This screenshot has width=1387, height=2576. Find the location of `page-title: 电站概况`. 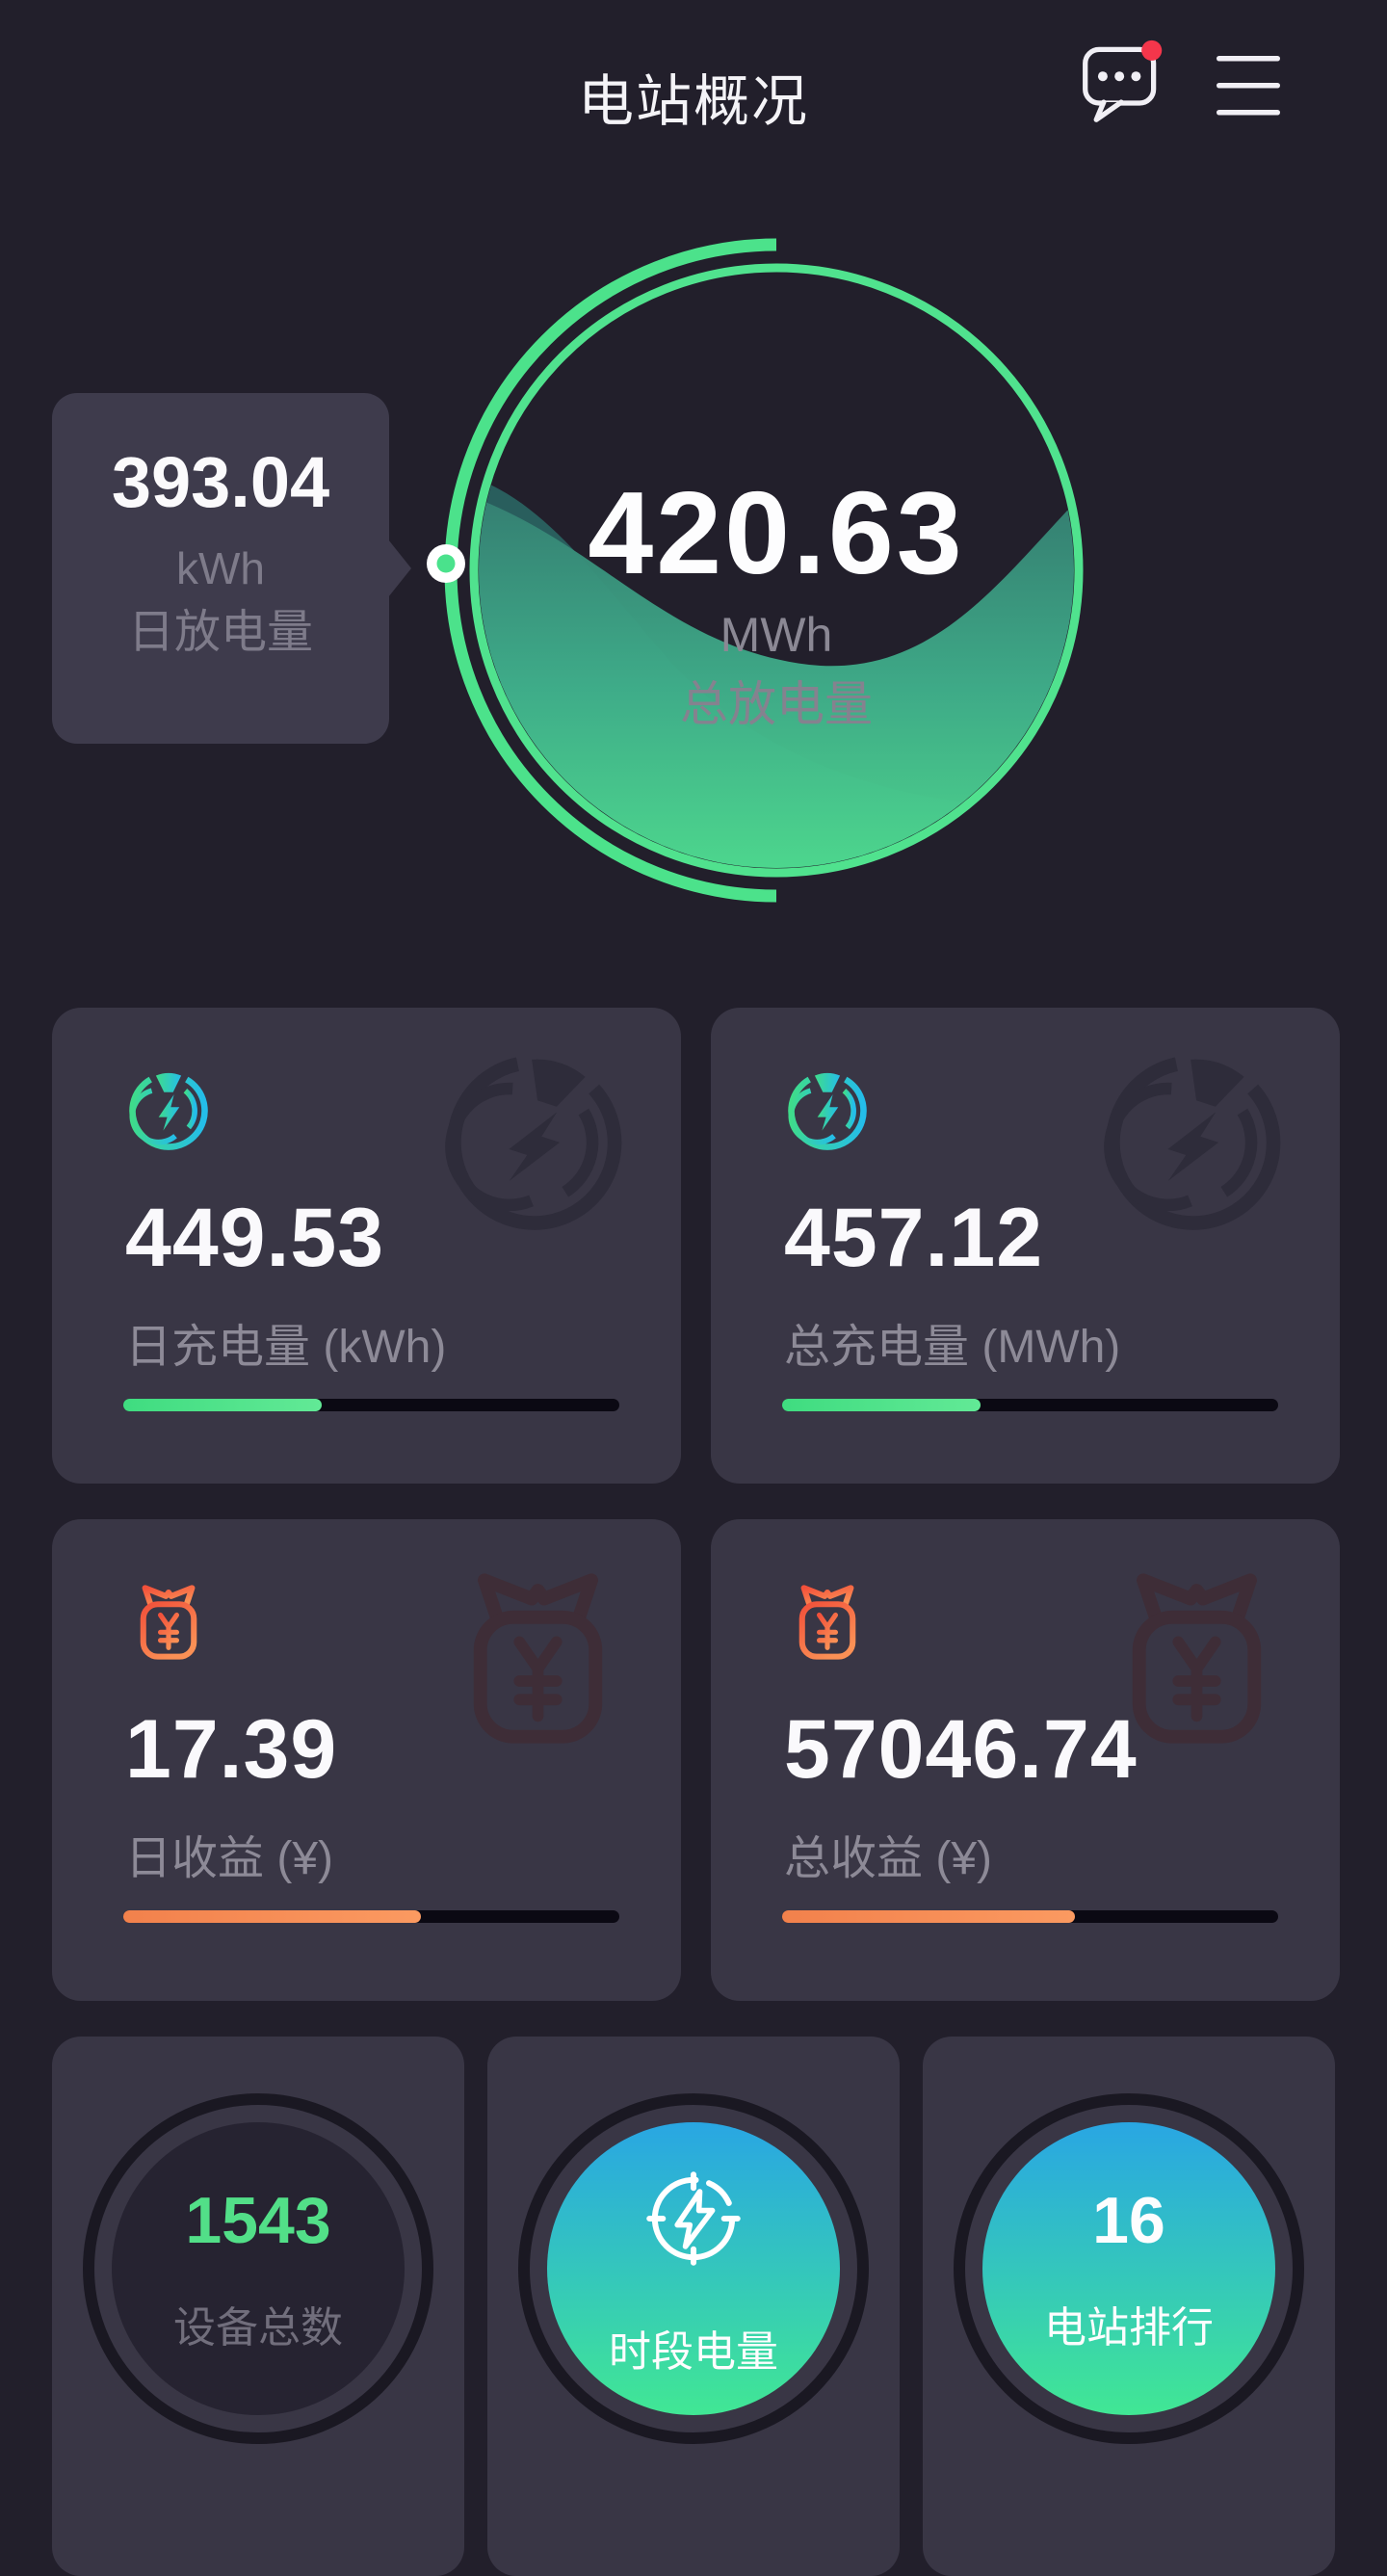

page-title: 电站概况 is located at coordinates (693, 101).